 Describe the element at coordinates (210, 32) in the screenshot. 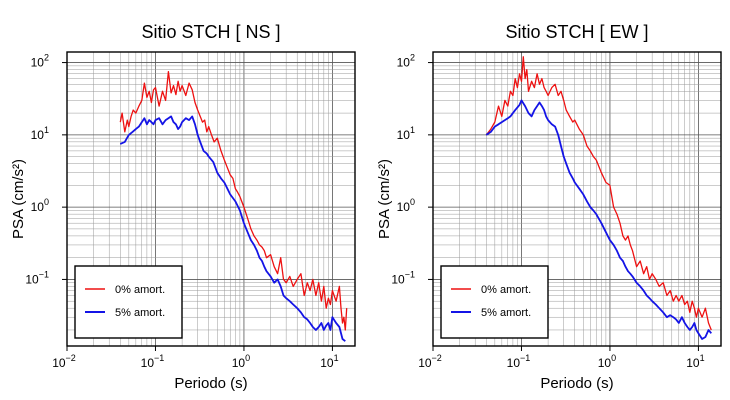

I see `chart-title: Sitio STCH [ NS ]` at that location.